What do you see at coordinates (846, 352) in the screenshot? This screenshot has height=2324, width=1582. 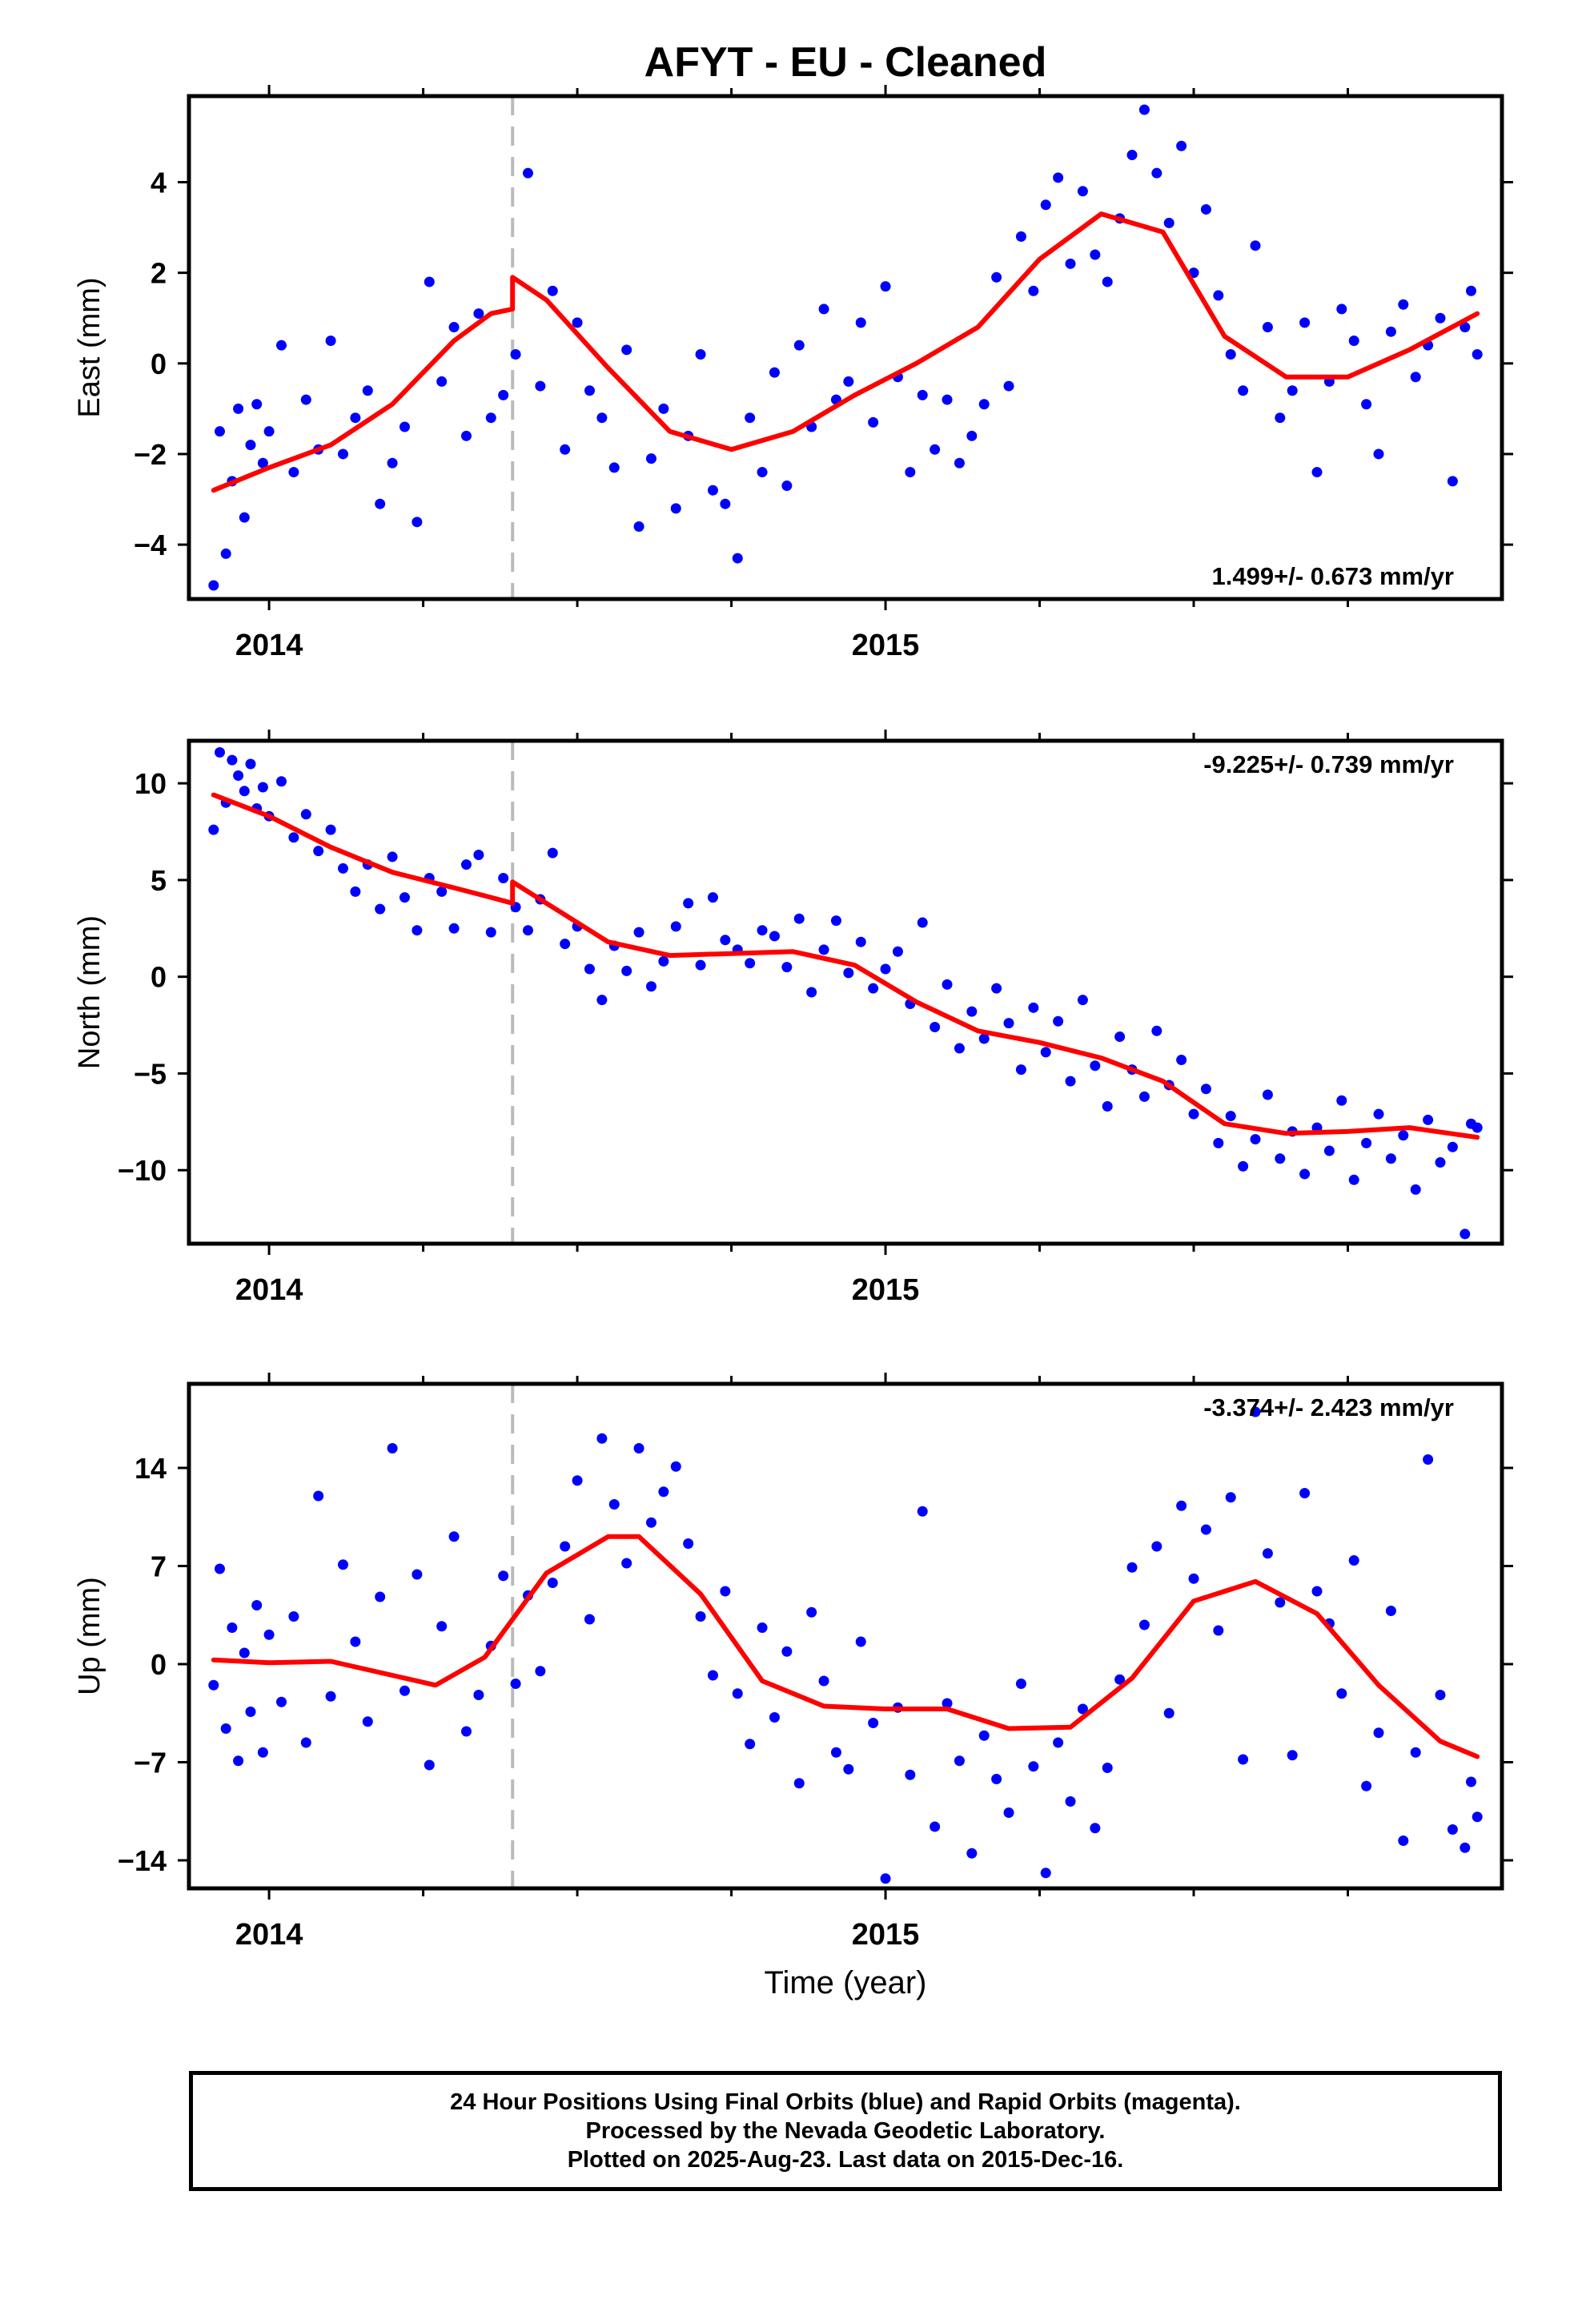 I see `fit-line-east` at bounding box center [846, 352].